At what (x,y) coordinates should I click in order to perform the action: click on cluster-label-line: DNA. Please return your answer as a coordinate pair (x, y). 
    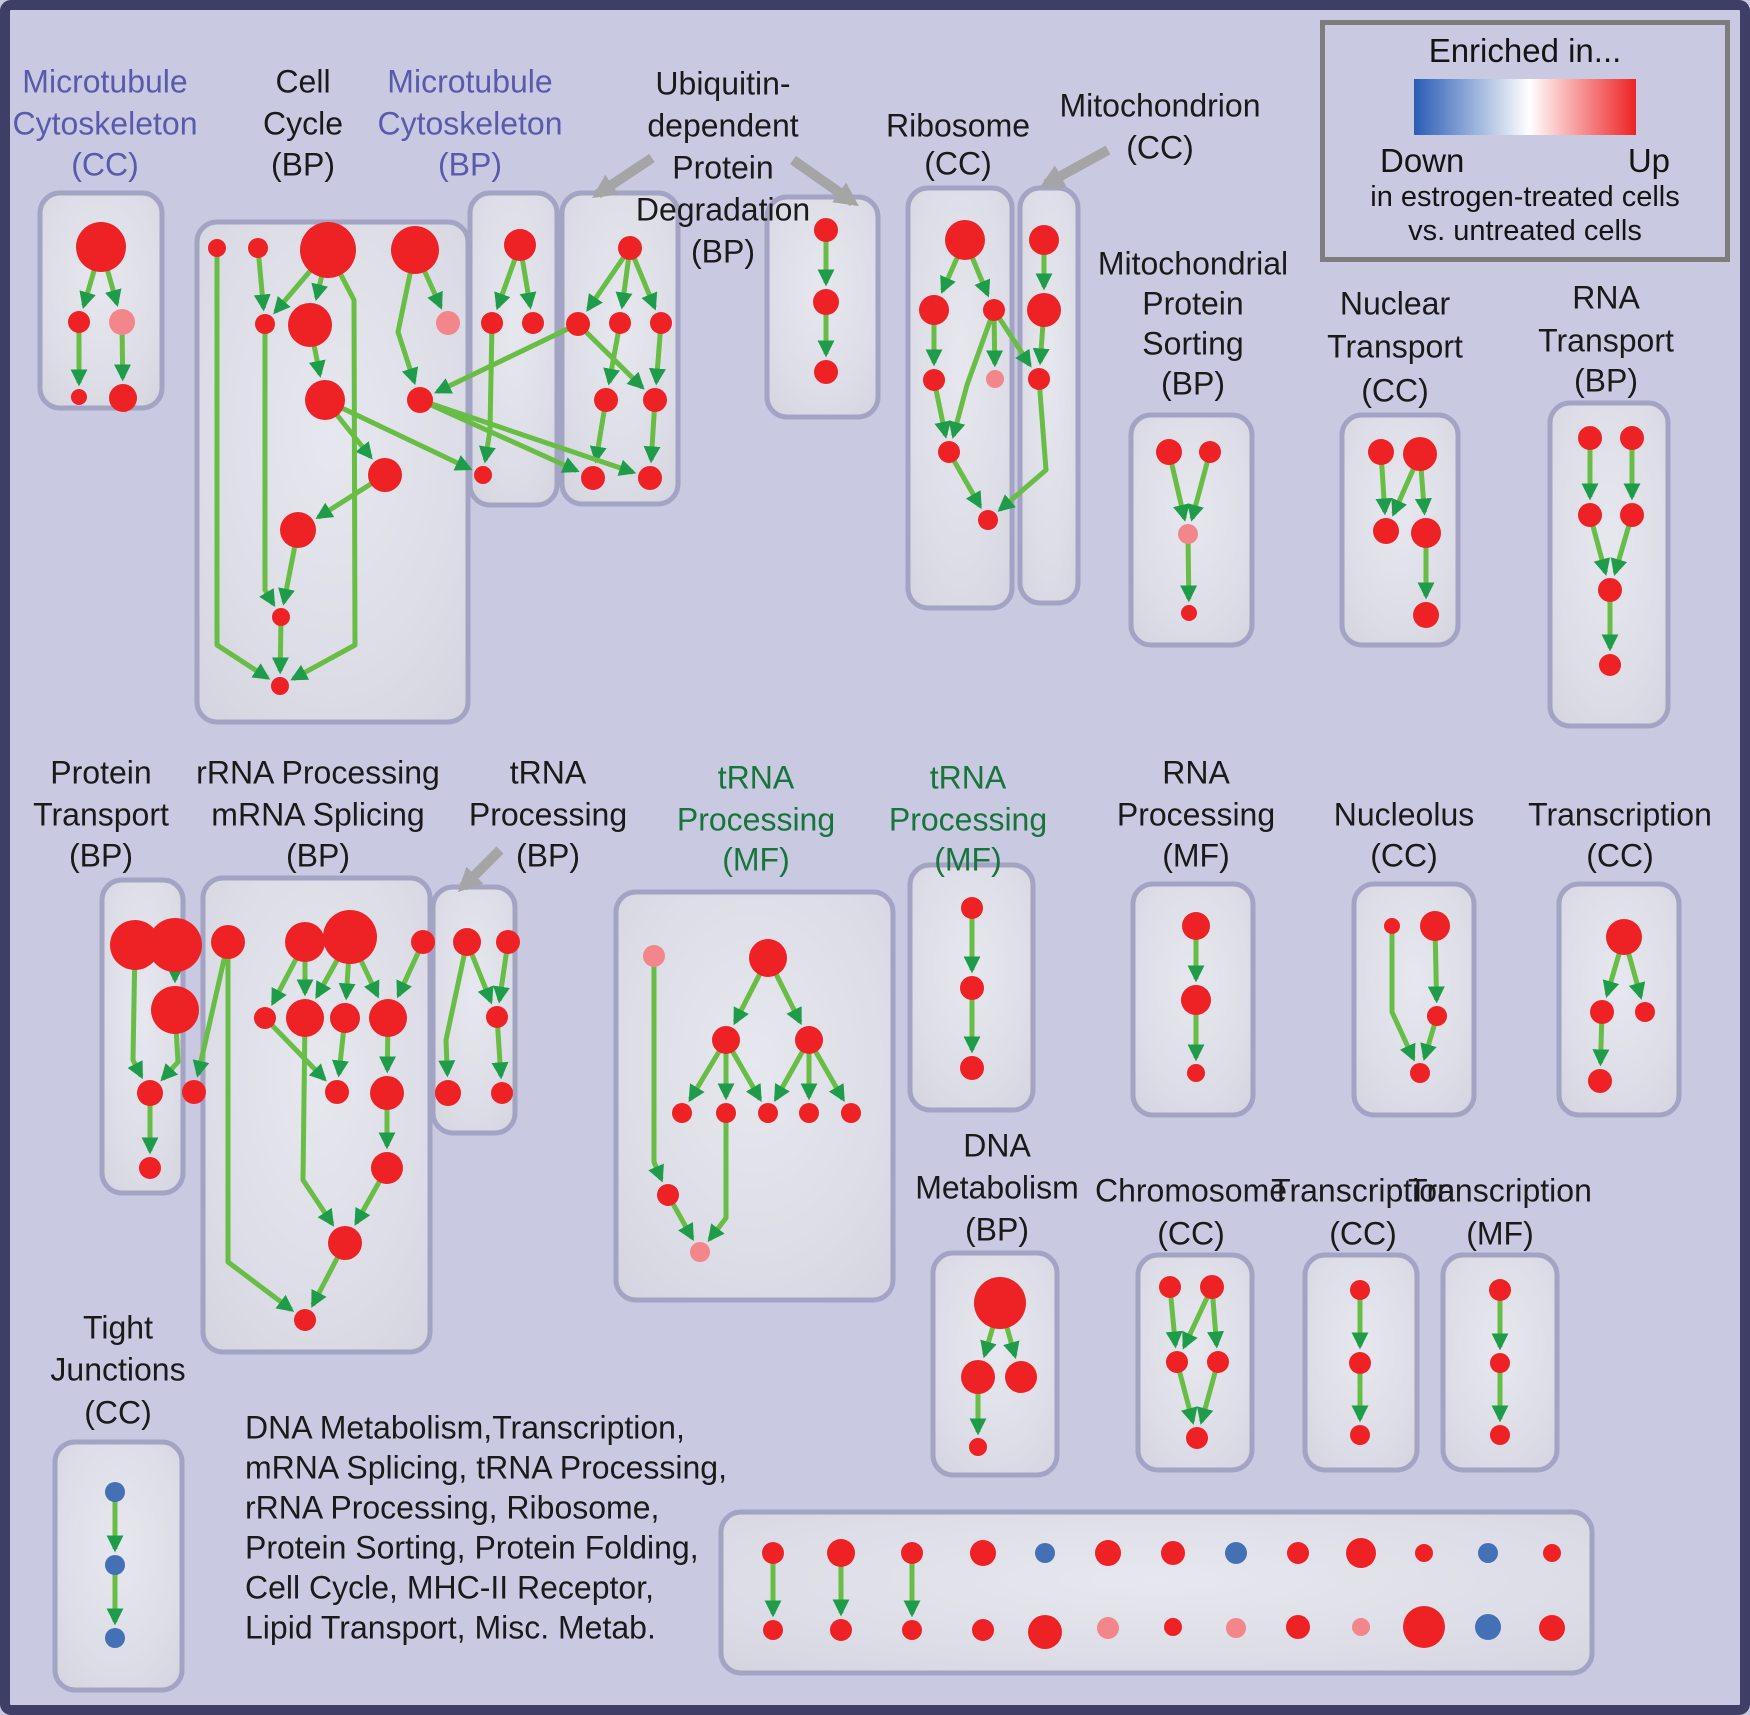
    Looking at the image, I should click on (997, 1145).